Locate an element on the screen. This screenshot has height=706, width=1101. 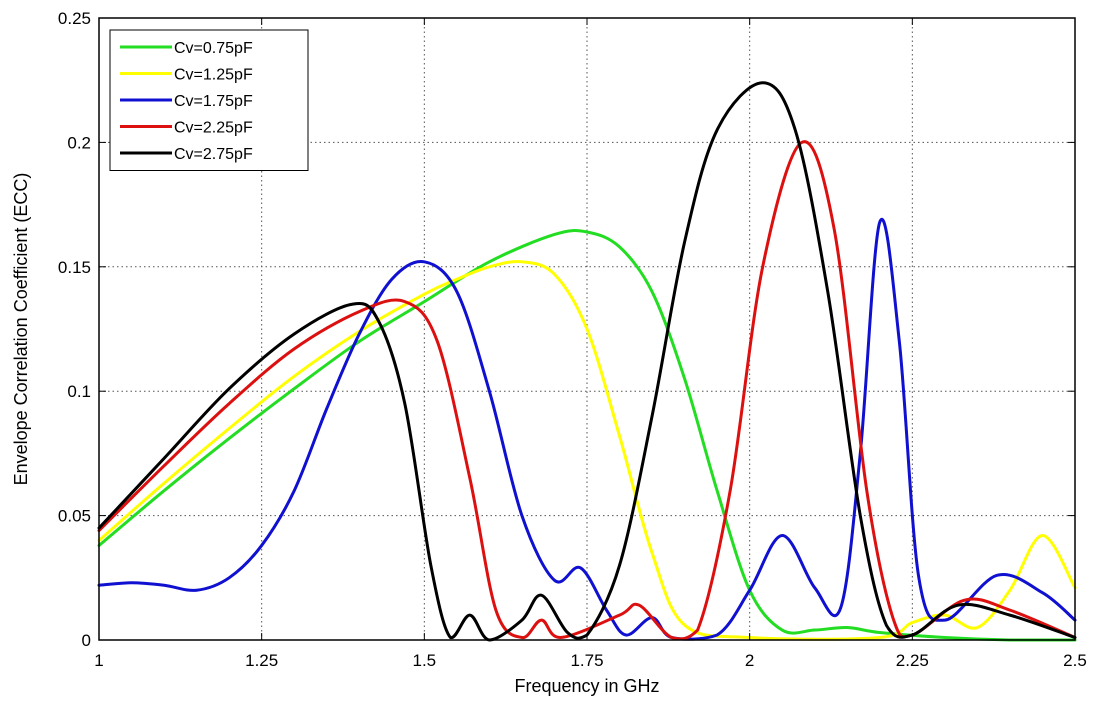
legend-label: Cv=0.75pF is located at coordinates (213, 48).